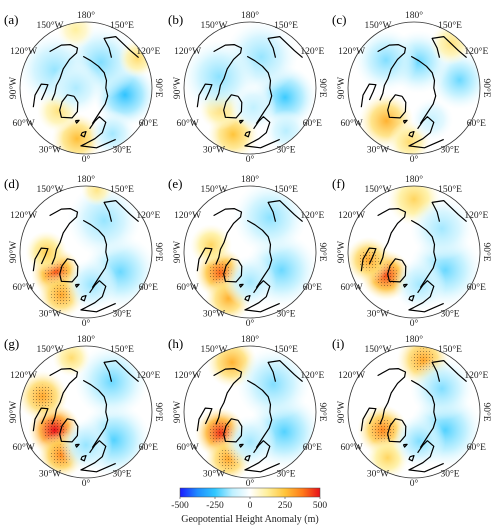  What do you see at coordinates (23, 215) in the screenshot?
I see `longitude-label: 120°W` at bounding box center [23, 215].